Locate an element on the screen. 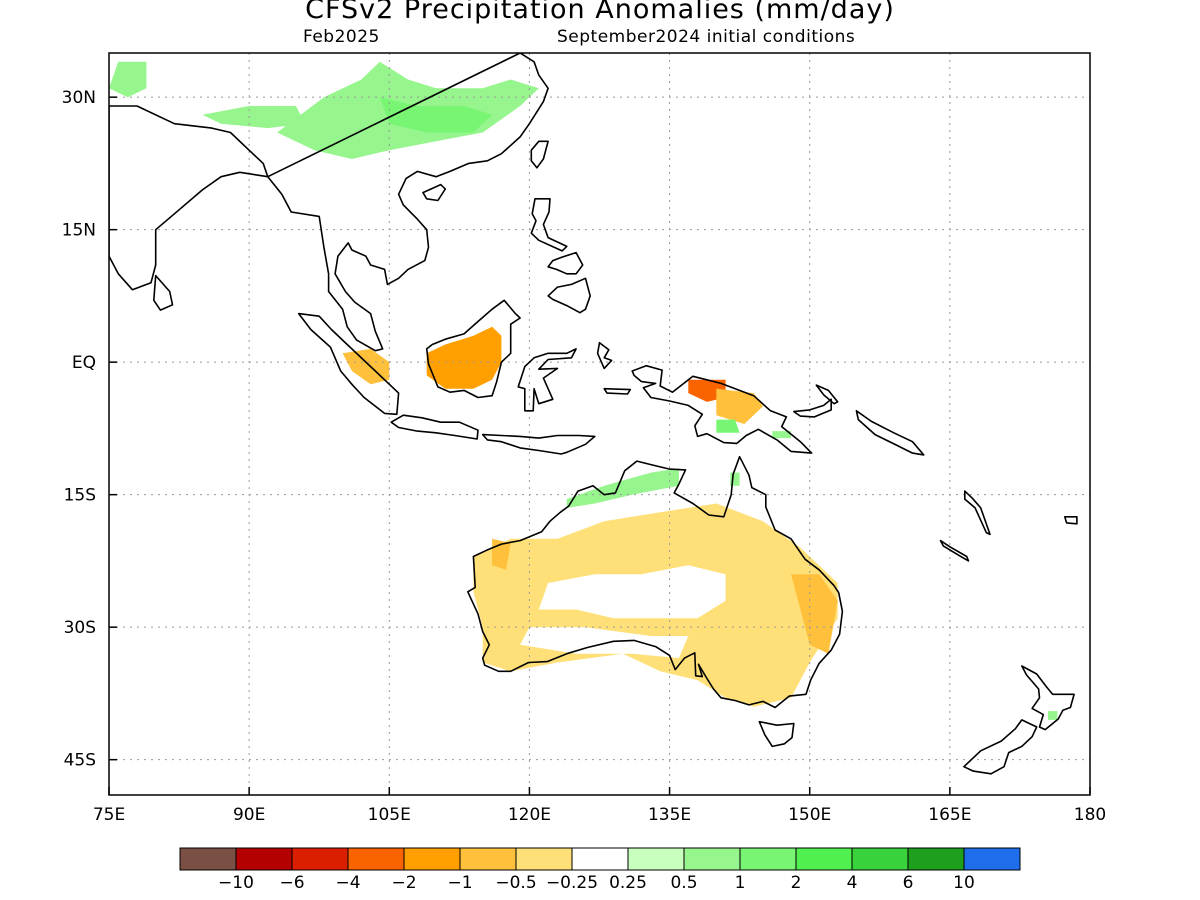 This screenshot has height=900, width=1200. lat-tick-label: 30N is located at coordinates (79, 98).